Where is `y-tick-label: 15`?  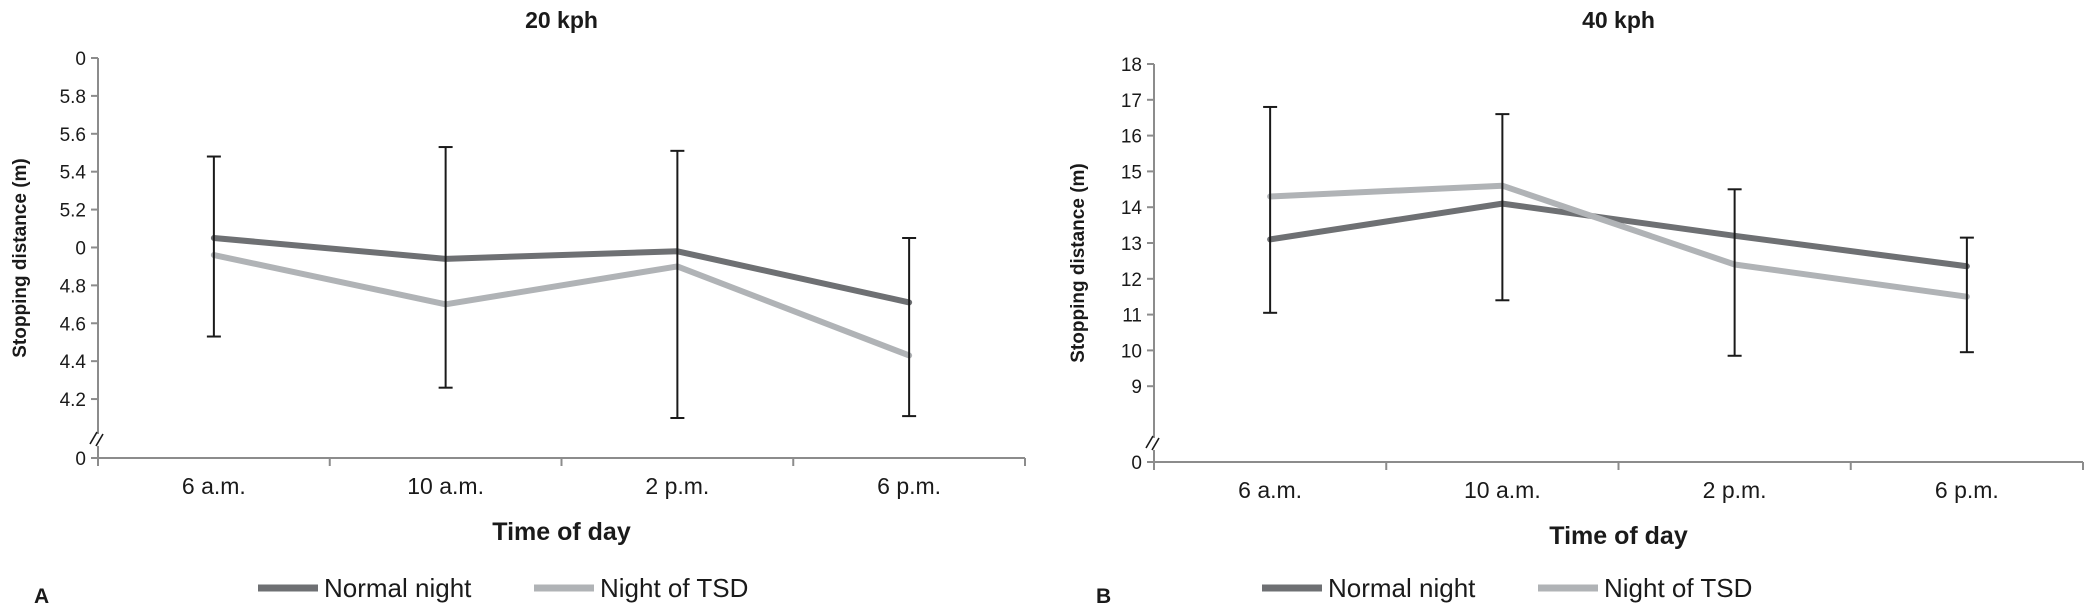 y-tick-label: 15 is located at coordinates (1131, 172).